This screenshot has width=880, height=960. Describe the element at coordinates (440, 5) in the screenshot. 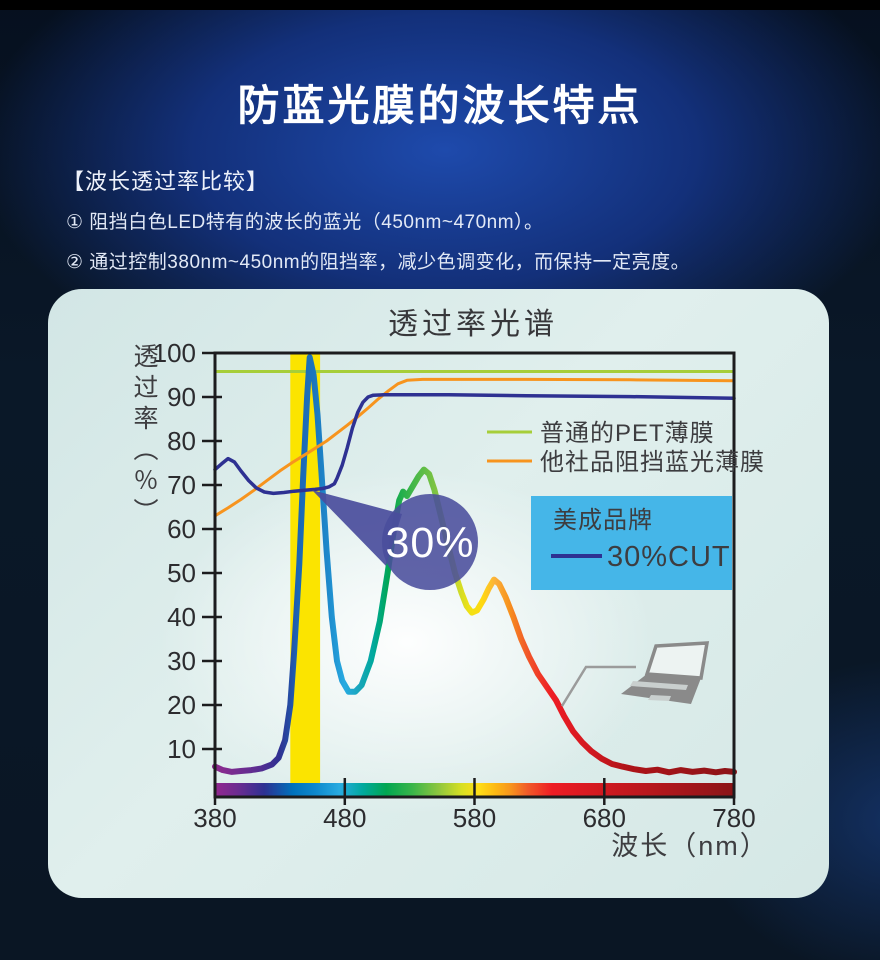

I see `top-black-bar` at that location.